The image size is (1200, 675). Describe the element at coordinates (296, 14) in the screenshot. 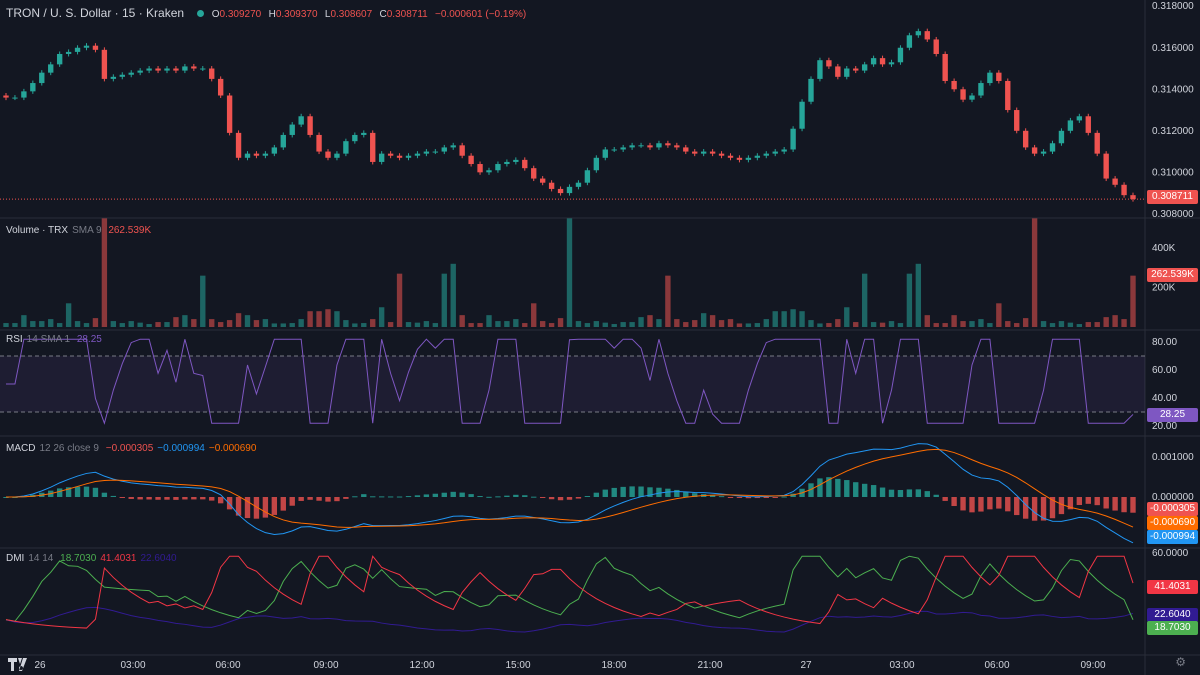

I see `ohlc-h-value: 0.309370` at that location.